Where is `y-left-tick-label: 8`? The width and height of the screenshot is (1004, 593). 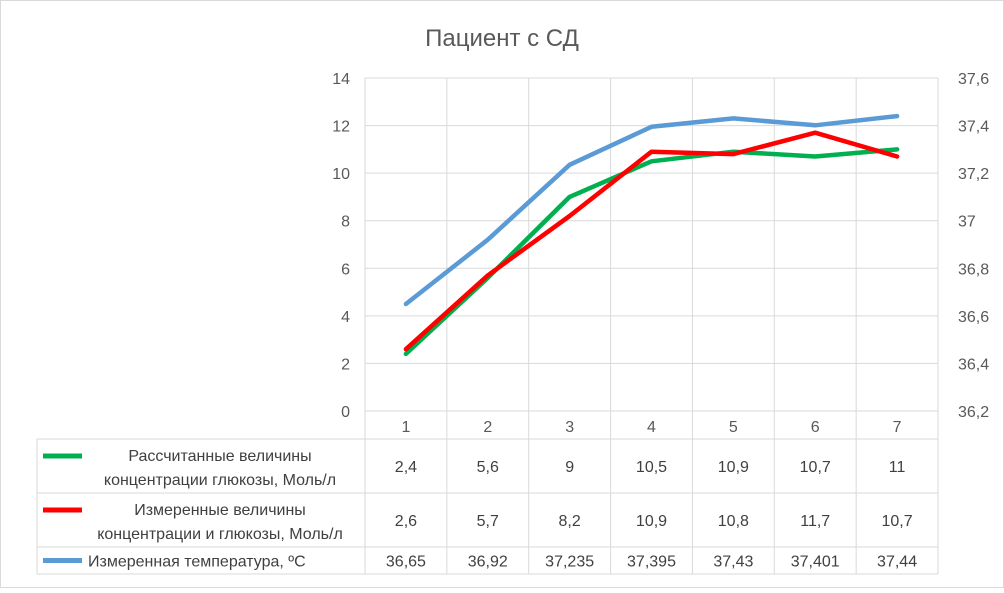
y-left-tick-label: 8 is located at coordinates (345, 222).